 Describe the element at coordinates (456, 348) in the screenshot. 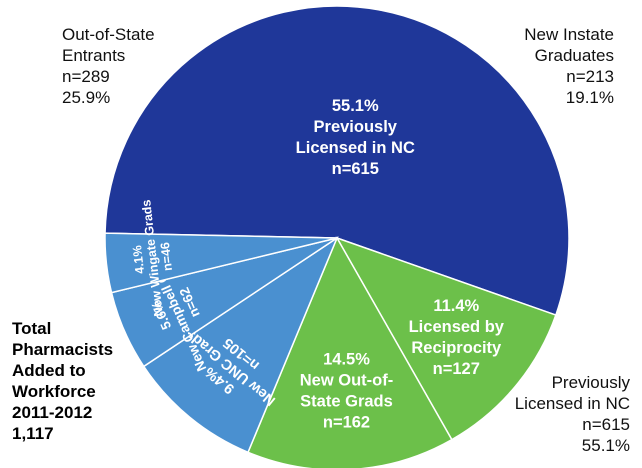

I see `slice-name-line-2-reciprocity: Reciprocity` at that location.